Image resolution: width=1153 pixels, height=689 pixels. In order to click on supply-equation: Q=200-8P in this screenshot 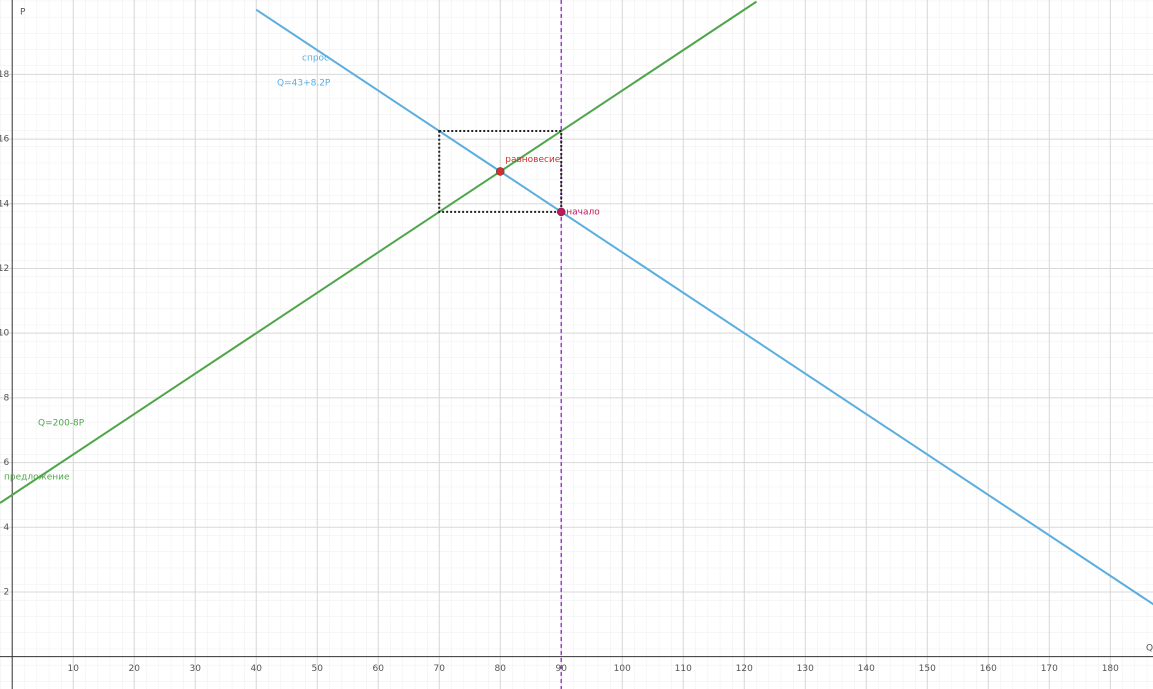, I will do `click(61, 424)`.